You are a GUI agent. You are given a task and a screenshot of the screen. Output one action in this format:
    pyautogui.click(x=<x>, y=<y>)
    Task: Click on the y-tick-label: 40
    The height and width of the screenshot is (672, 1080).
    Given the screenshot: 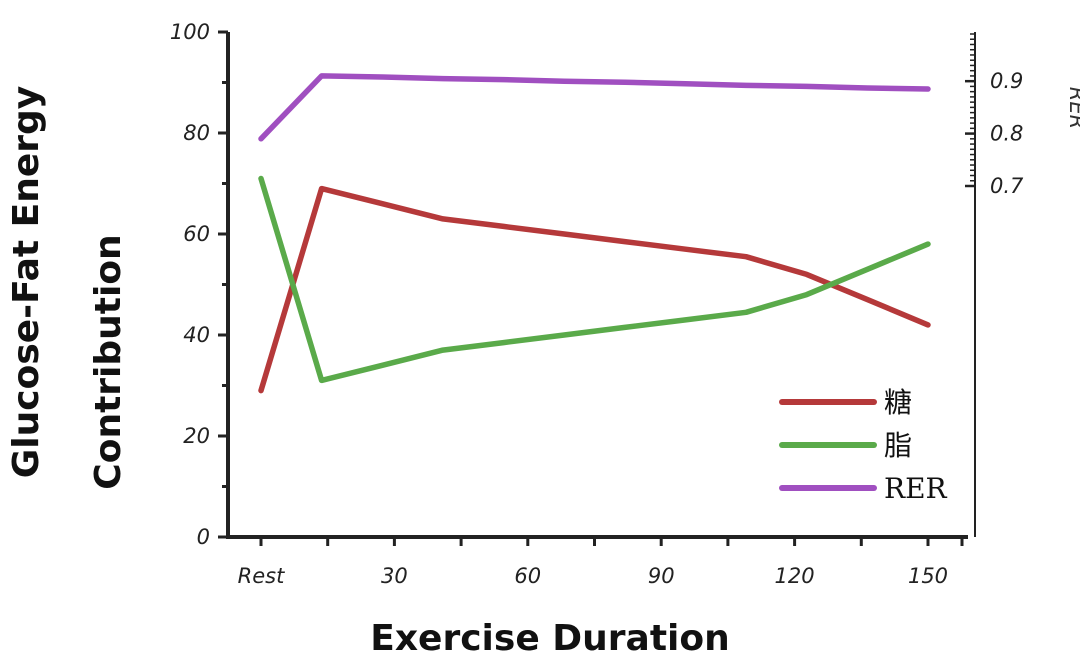 What is the action you would take?
    pyautogui.click(x=196, y=335)
    